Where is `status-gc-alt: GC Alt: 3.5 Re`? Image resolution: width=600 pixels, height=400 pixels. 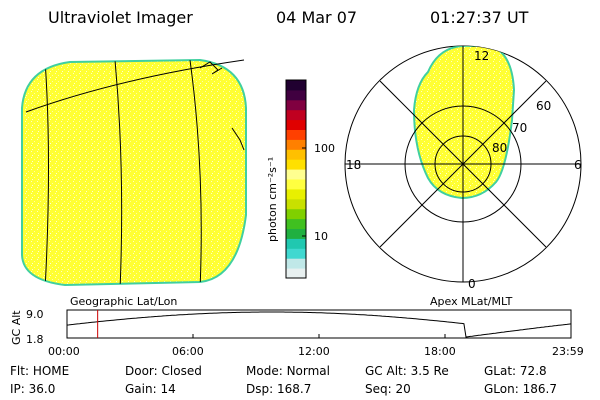
status-gc-alt: GC Alt: 3.5 Re is located at coordinates (407, 371).